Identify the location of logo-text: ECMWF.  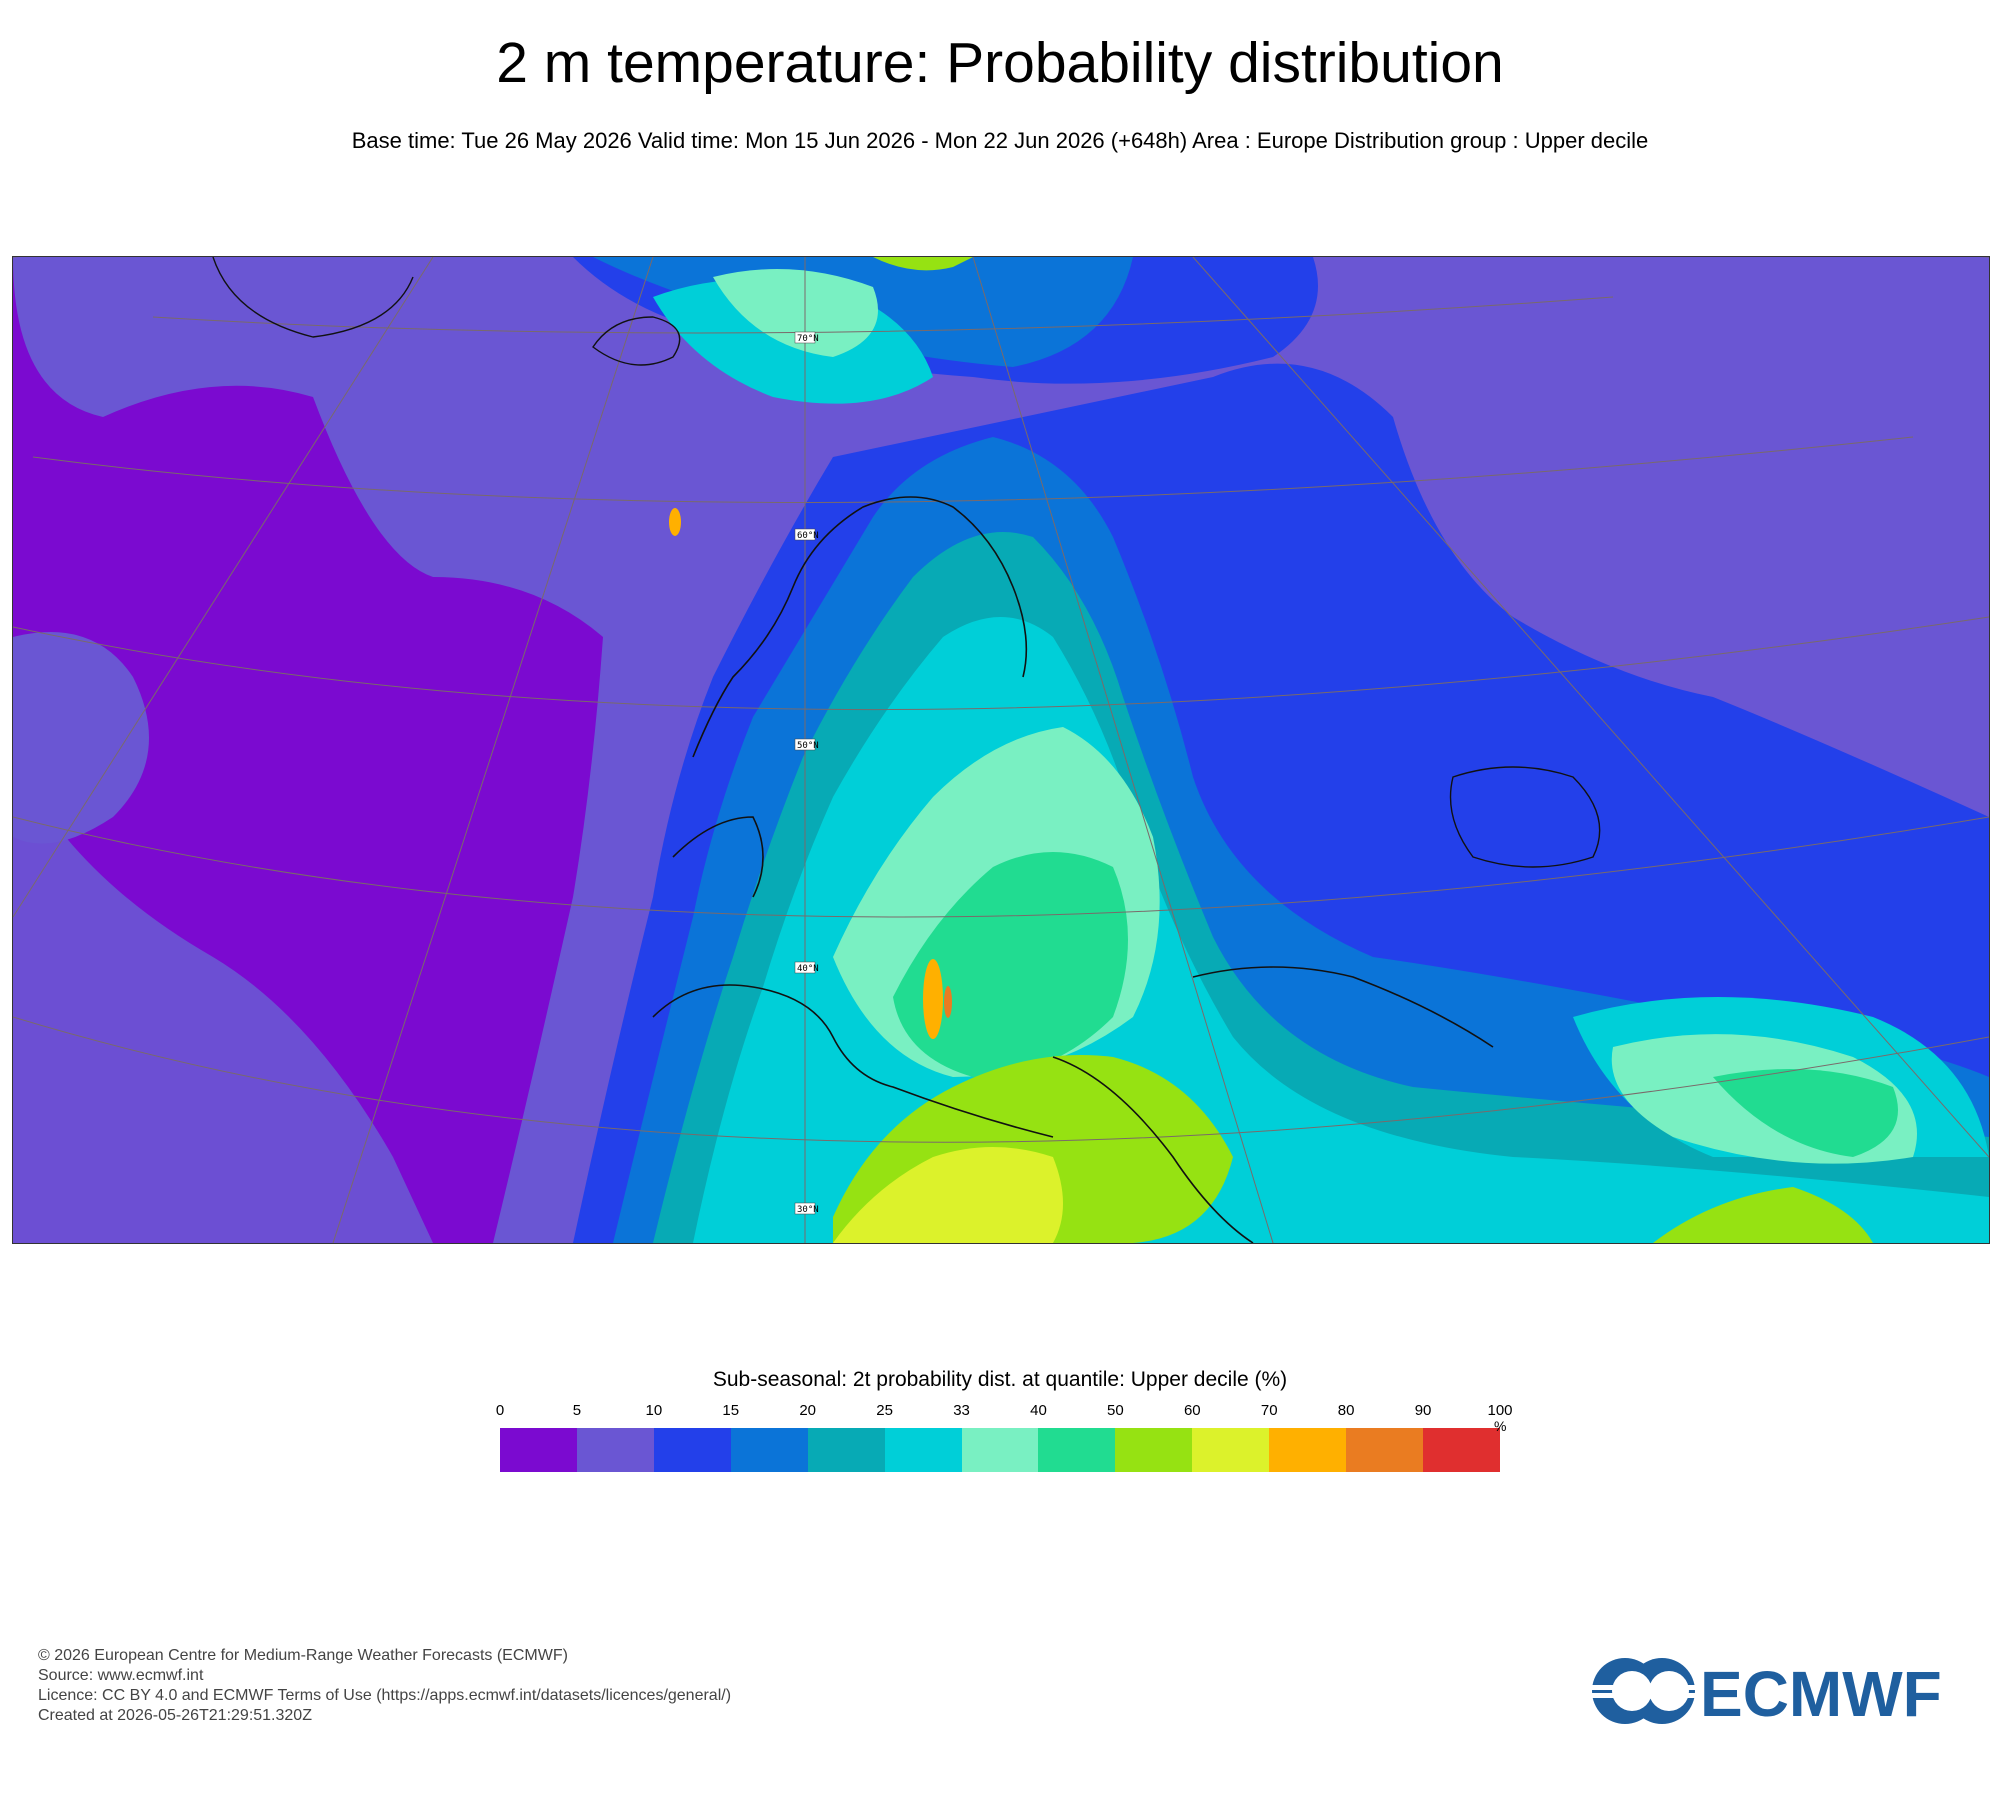
(1821, 1692).